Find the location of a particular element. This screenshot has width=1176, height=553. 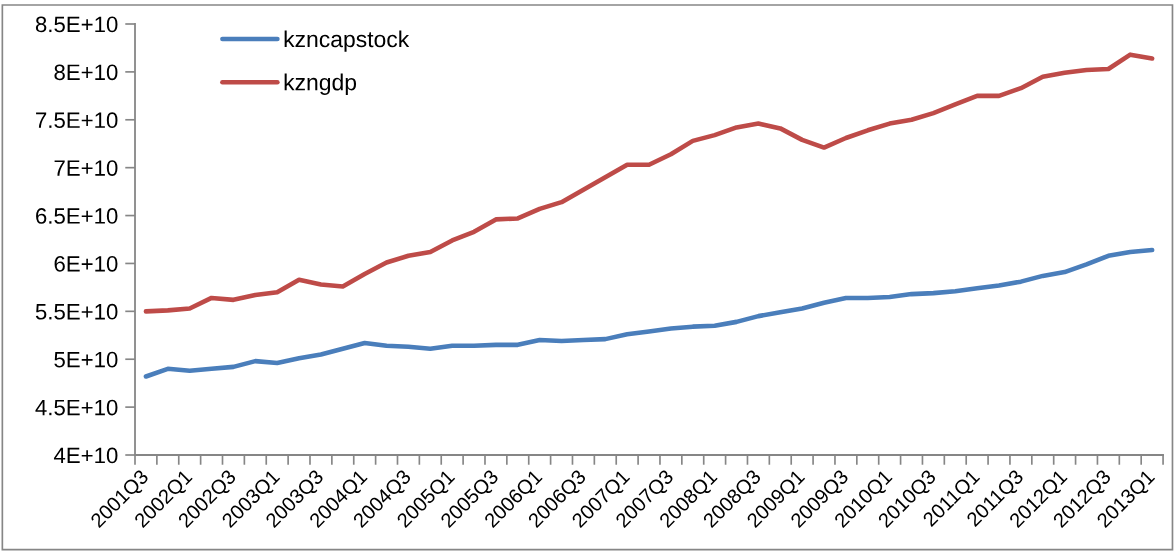

legend-label: kzngdp is located at coordinates (320, 84).